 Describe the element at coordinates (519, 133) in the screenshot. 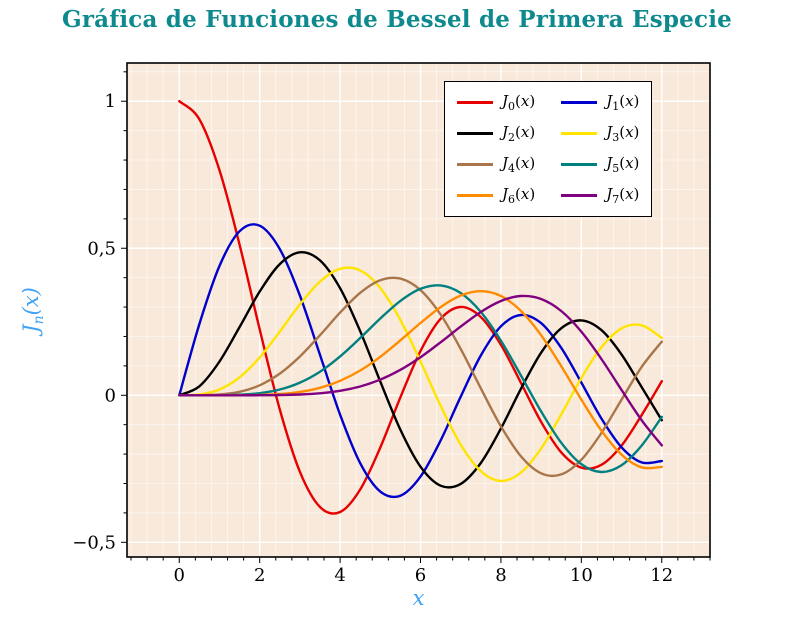

I see `legend-label-J2: J2(x)` at that location.